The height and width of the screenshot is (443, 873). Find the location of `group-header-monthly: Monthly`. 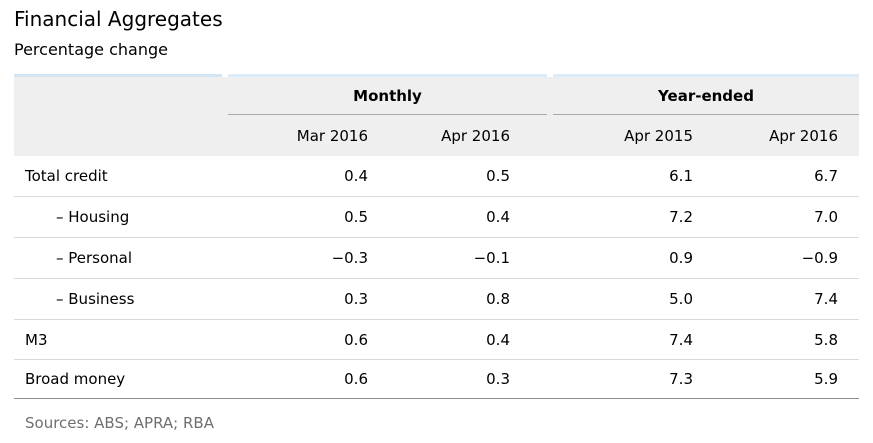

group-header-monthly: Monthly is located at coordinates (387, 96).